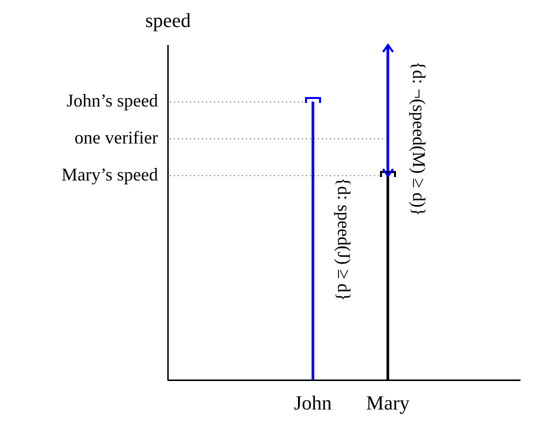 Image resolution: width=536 pixels, height=428 pixels. I want to click on x-tick-label: Mary, so click(388, 403).